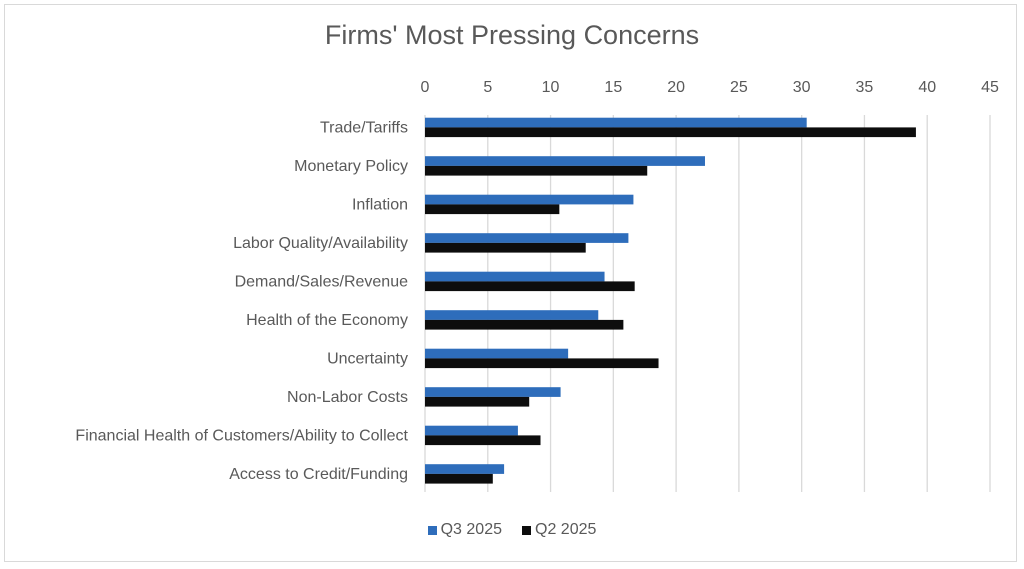  I want to click on x-tick-label: 25, so click(739, 87).